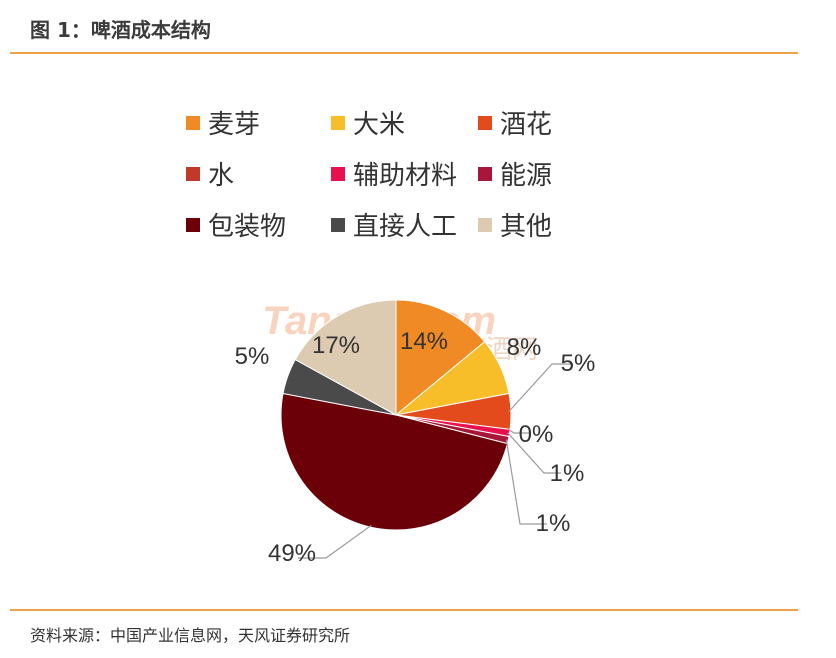 This screenshot has height=658, width=836. Describe the element at coordinates (526, 125) in the screenshot. I see `legend-label: 酒花` at that location.